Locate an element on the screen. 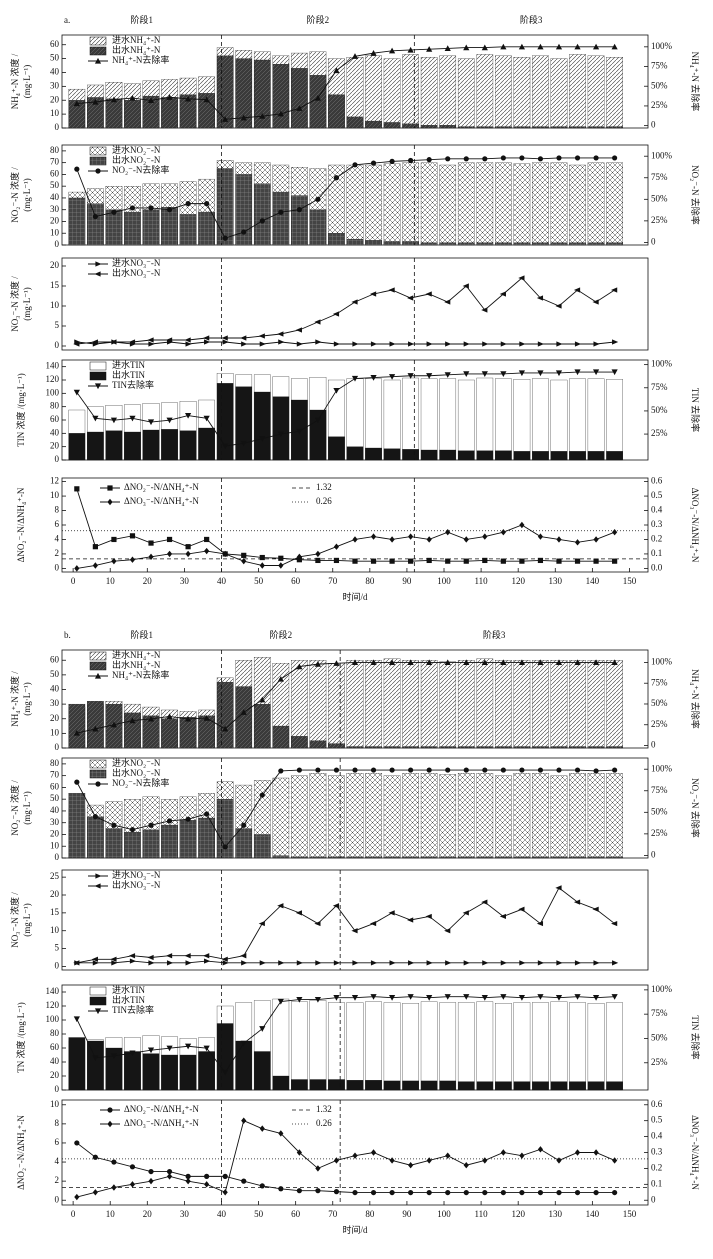  y2-tick-label: 0.6 is located at coordinates (657, 481).